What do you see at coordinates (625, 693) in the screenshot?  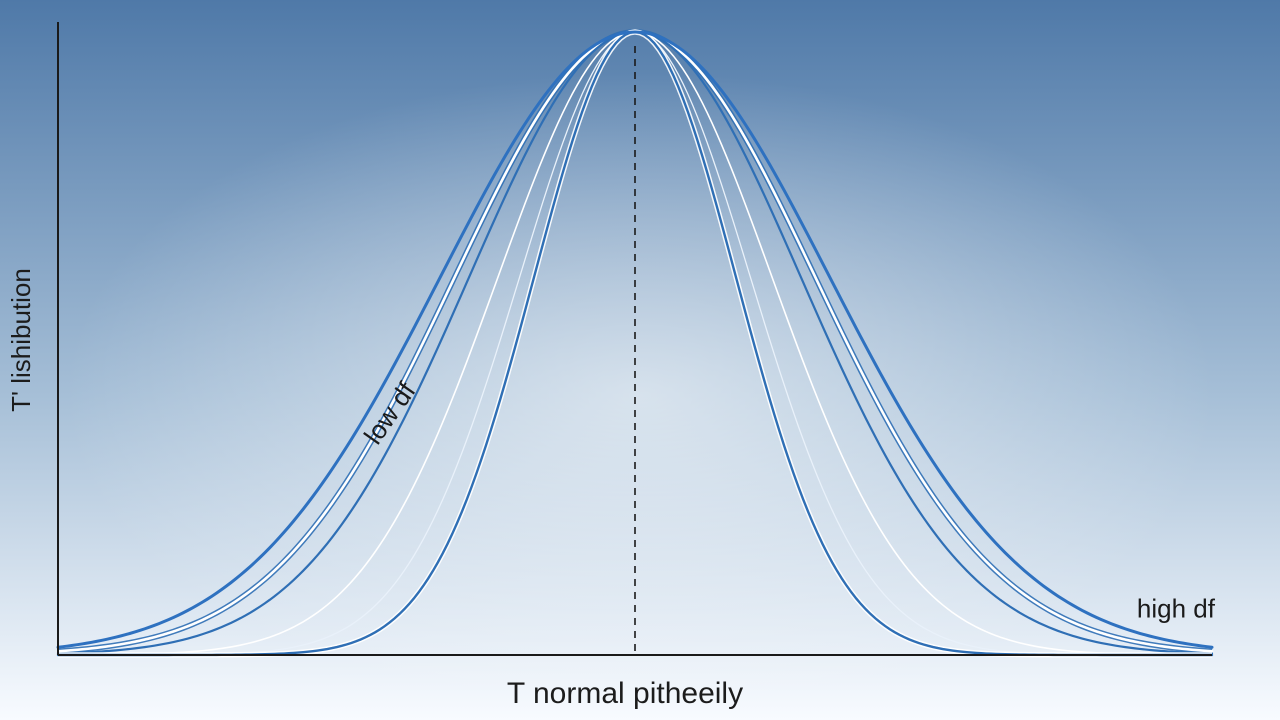 I see `x-axis-label: T normal pitheeily` at bounding box center [625, 693].